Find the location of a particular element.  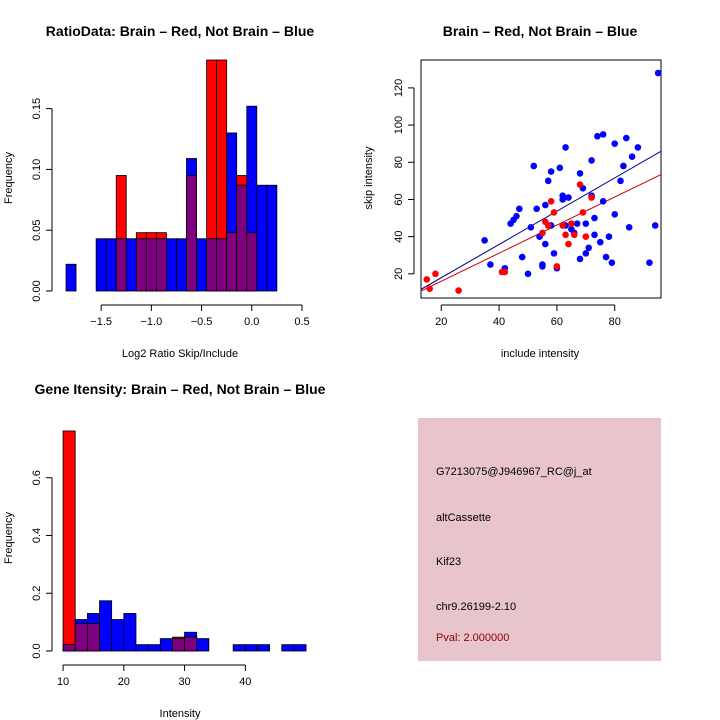

scatter-ylabel: skip intensity is located at coordinates (369, 177).